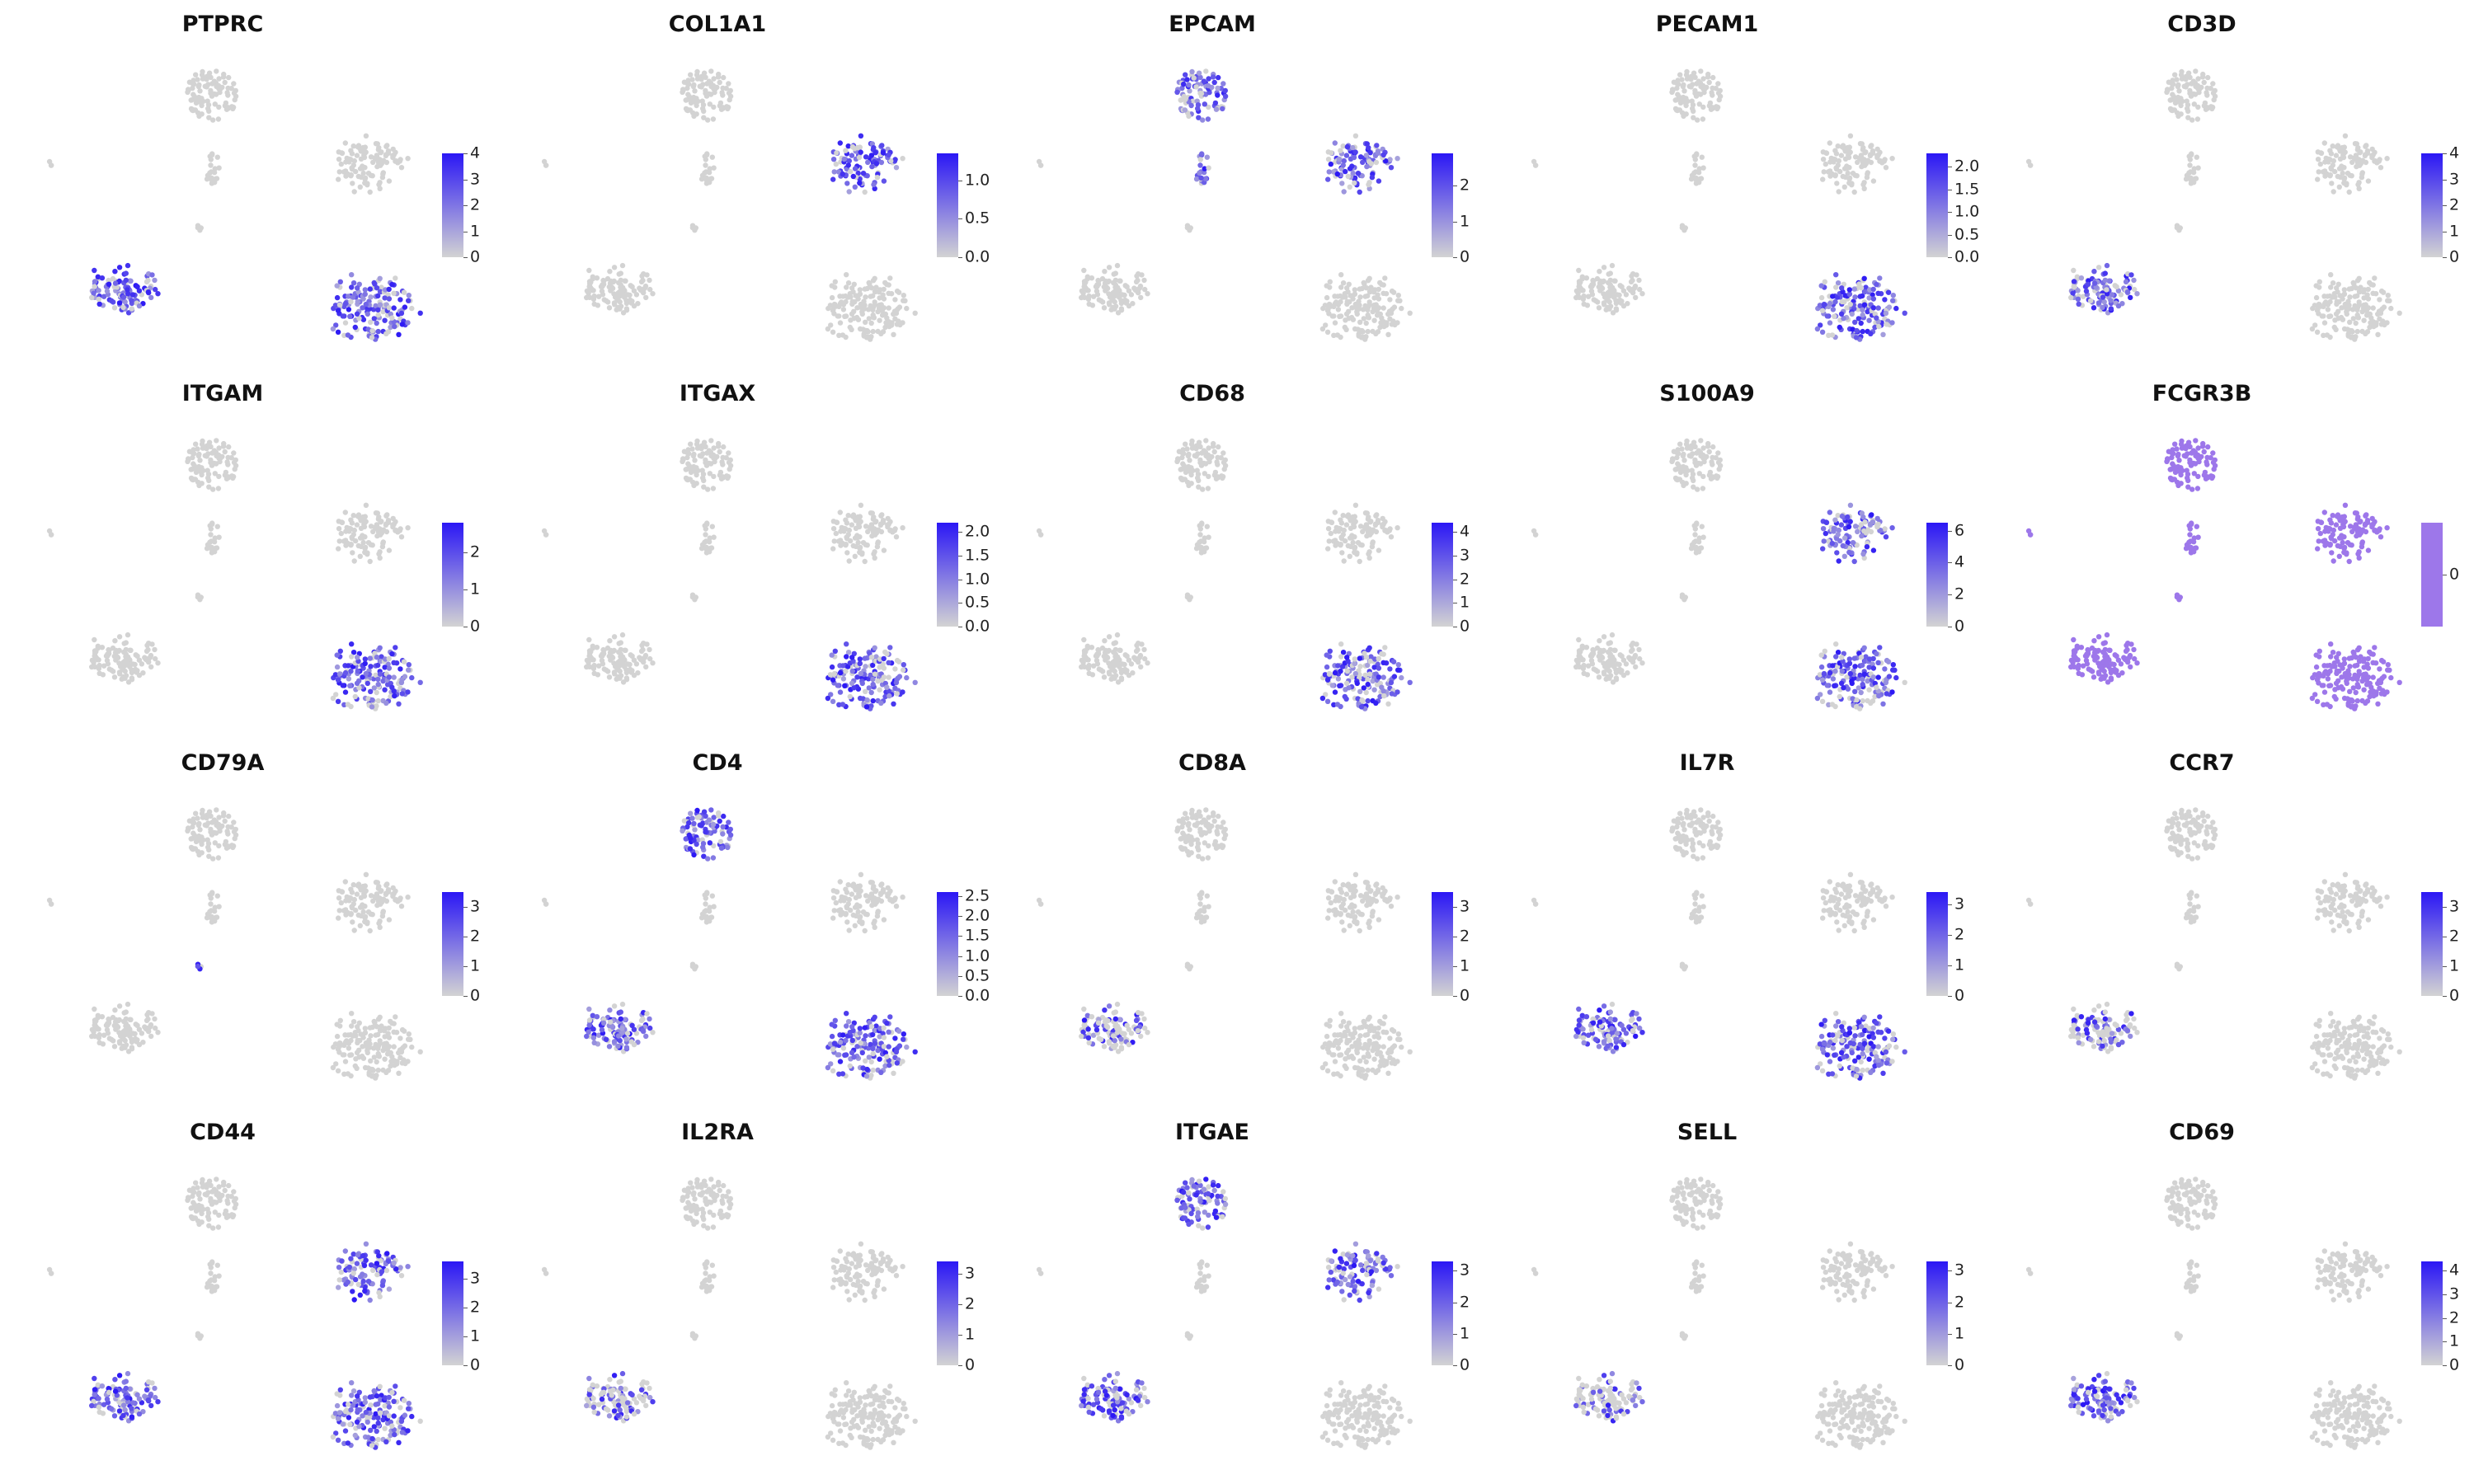  Describe the element at coordinates (1535, 533) in the screenshot. I see `cluster-far-left` at that location.